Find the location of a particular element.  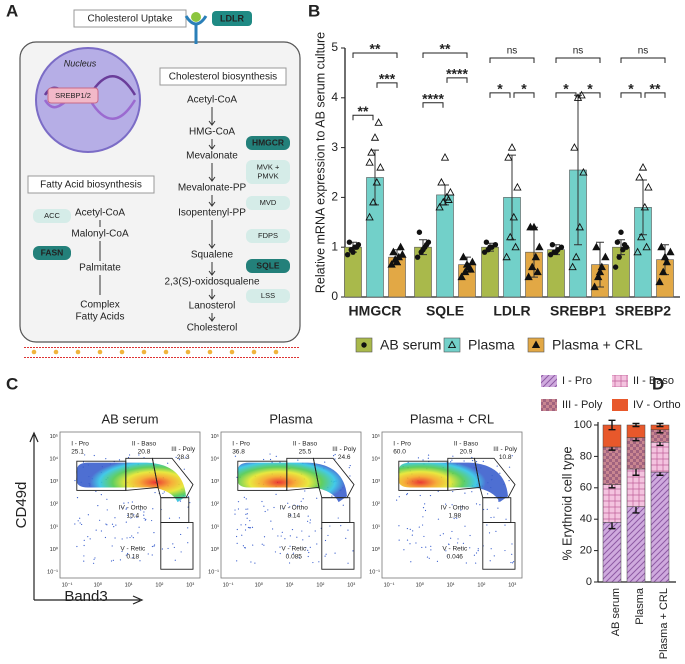

pathway-step: HMG-CoA is located at coordinates (212, 132).